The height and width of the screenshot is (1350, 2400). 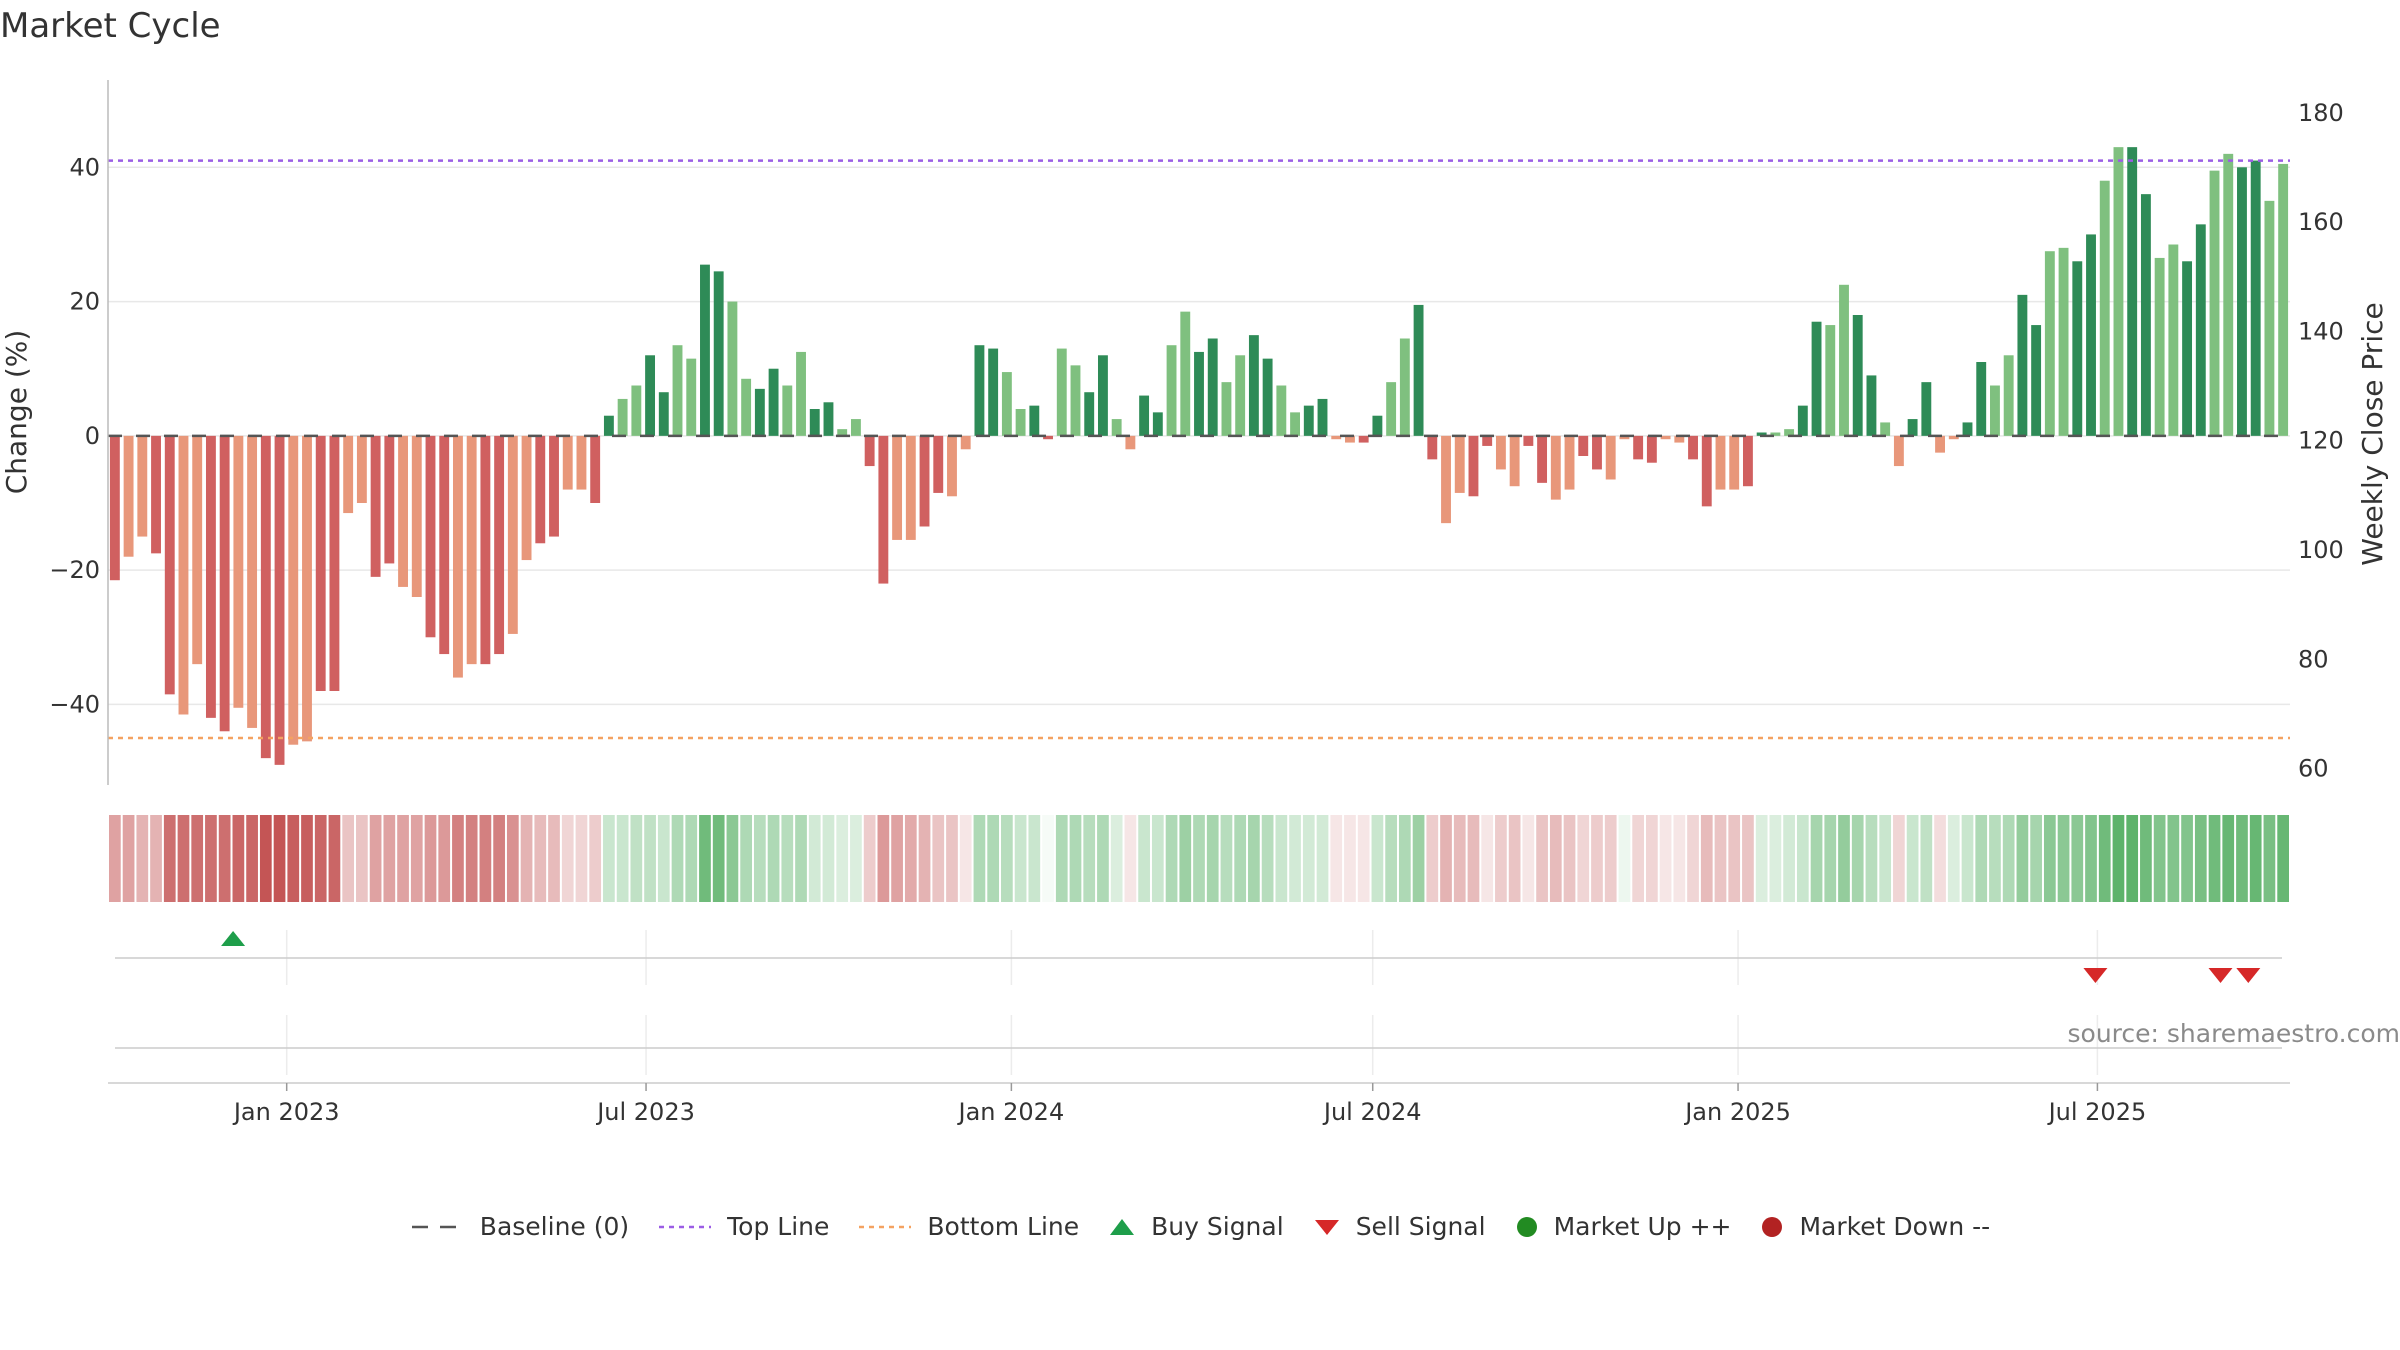 What do you see at coordinates (1737, 1112) in the screenshot?
I see `x-tick-label: Jan 2025` at bounding box center [1737, 1112].